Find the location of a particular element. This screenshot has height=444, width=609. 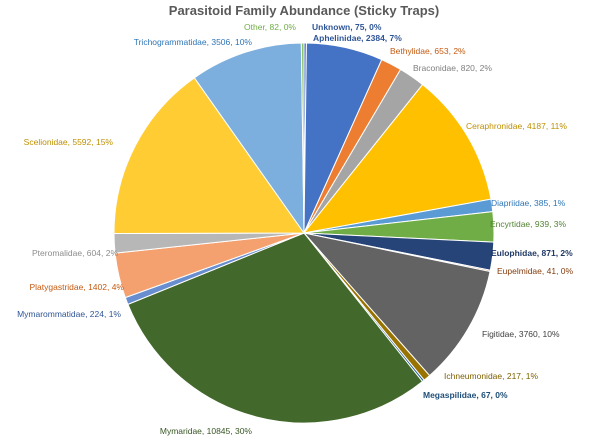

data-label-mymarommatidae: Mymarommatidae, 224, 1% is located at coordinates (69, 314).